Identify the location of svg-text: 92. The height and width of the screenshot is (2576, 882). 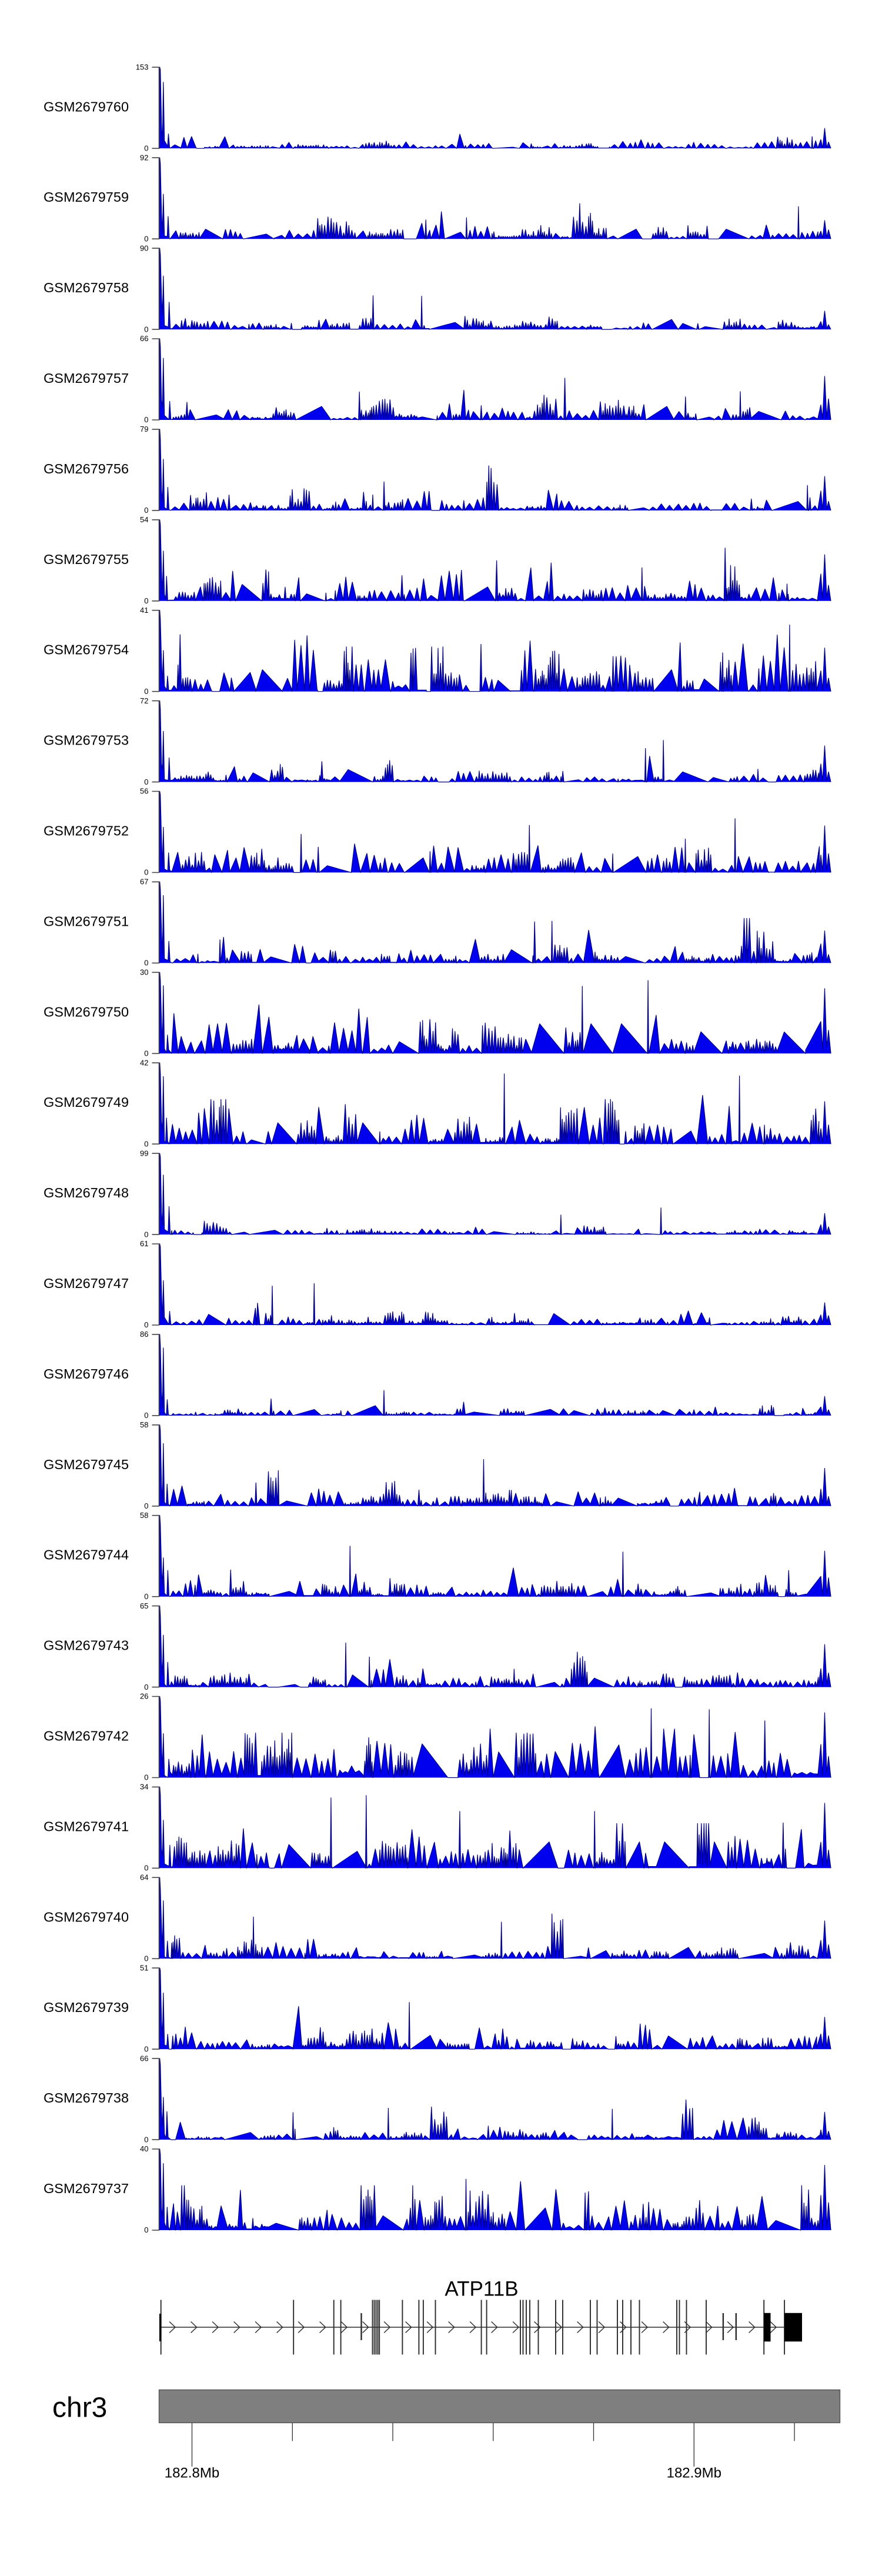
(144, 157).